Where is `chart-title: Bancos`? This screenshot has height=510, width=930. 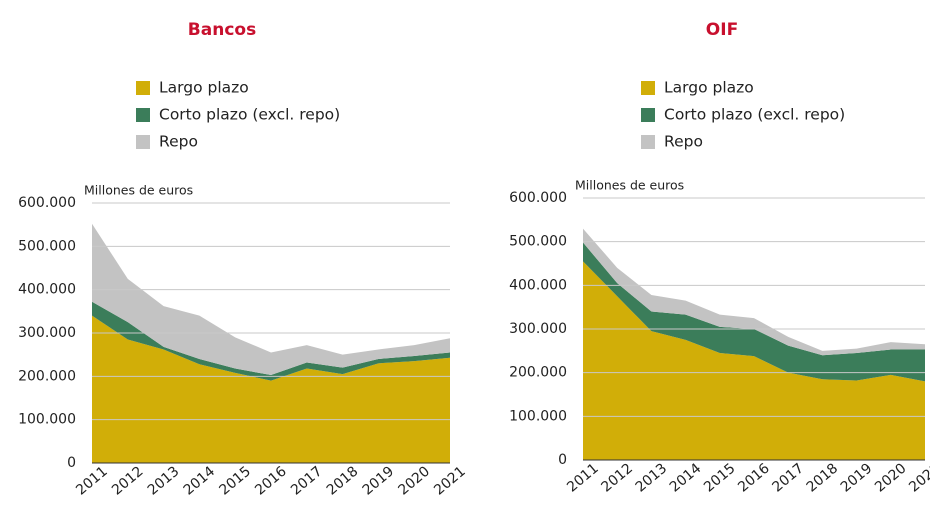
chart-title: Bancos is located at coordinates (222, 30).